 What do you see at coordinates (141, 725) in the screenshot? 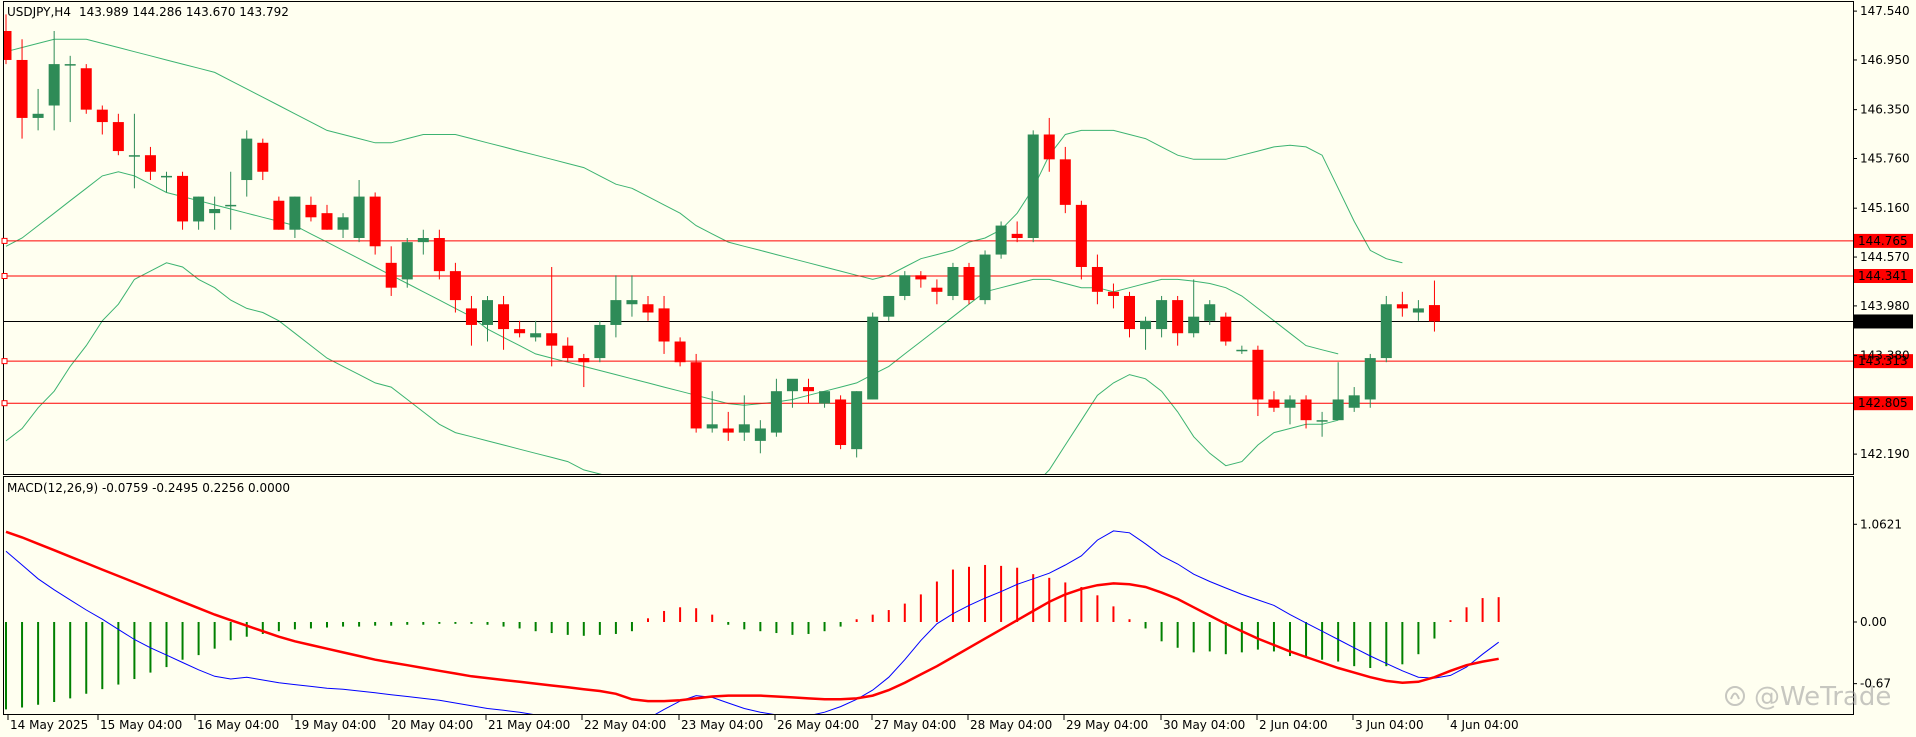
I see `time-label: 15 May 04:00` at bounding box center [141, 725].